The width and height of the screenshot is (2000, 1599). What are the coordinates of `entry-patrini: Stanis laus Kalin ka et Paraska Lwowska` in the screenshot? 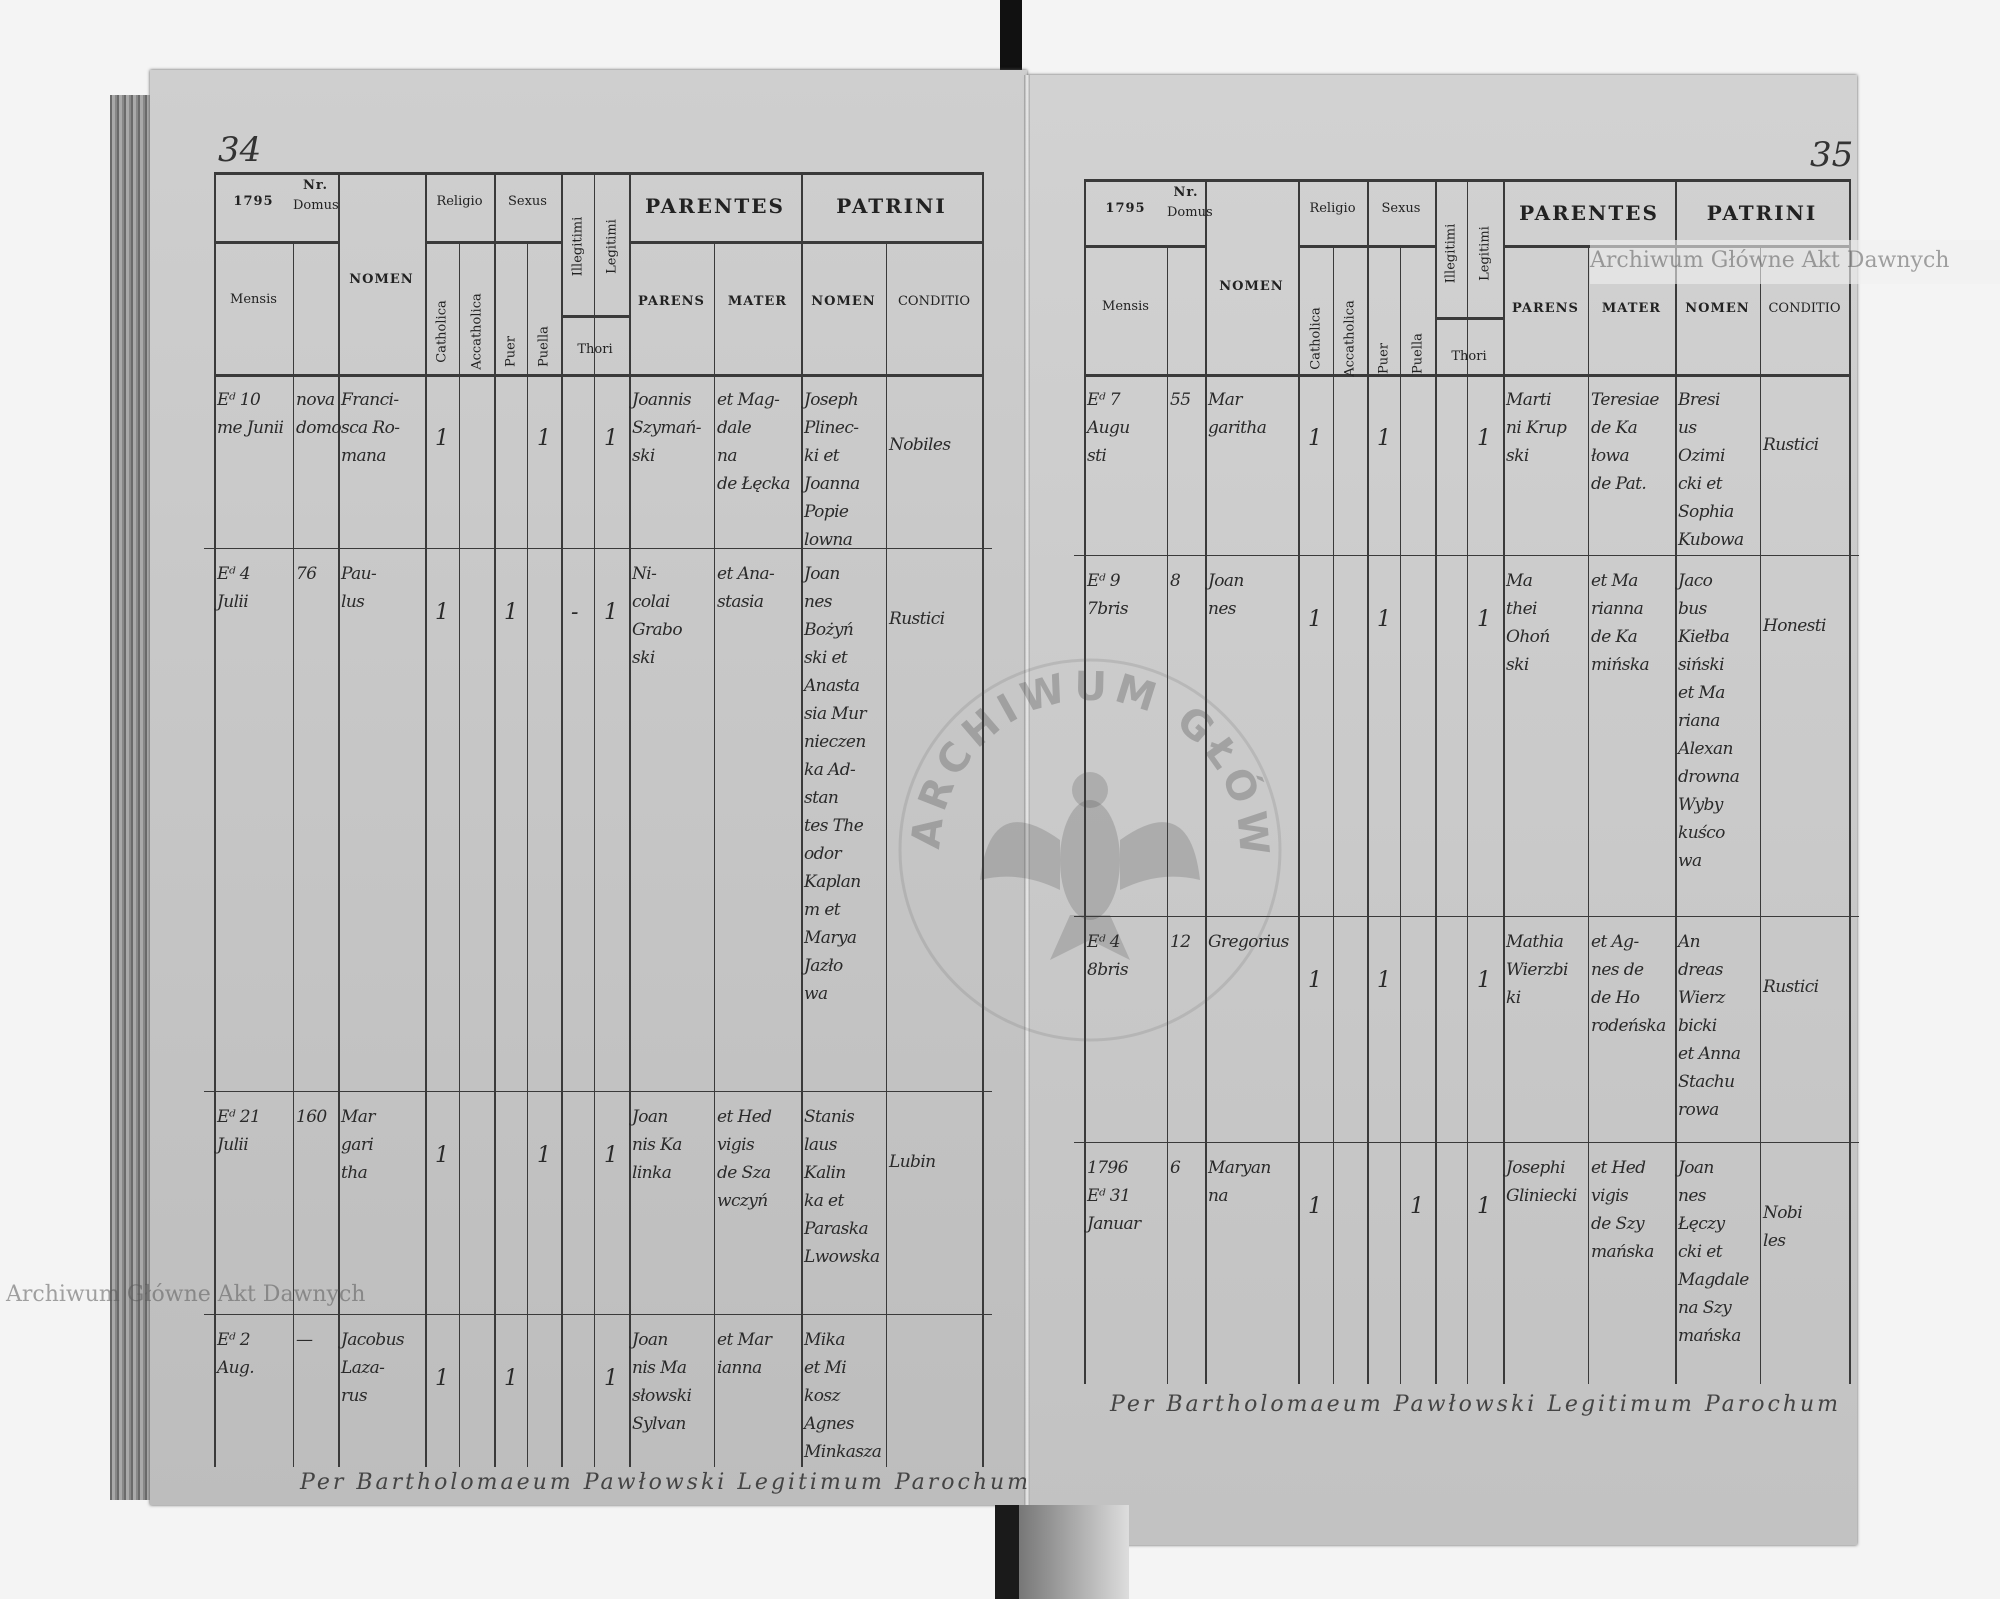 It's located at (842, 1187).